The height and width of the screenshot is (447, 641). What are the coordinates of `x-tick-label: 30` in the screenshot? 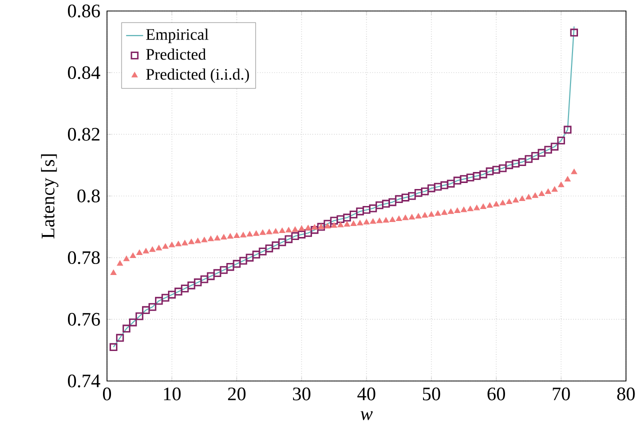 It's located at (301, 394).